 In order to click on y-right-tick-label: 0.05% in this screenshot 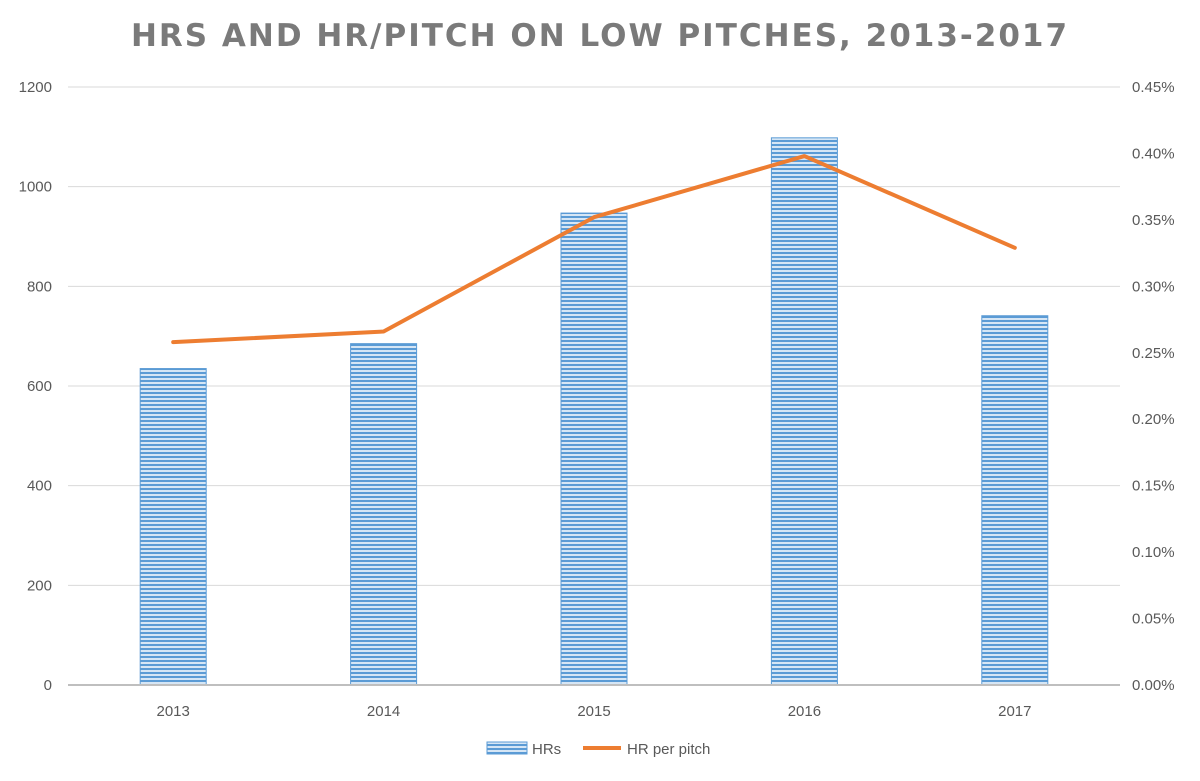, I will do `click(1153, 619)`.